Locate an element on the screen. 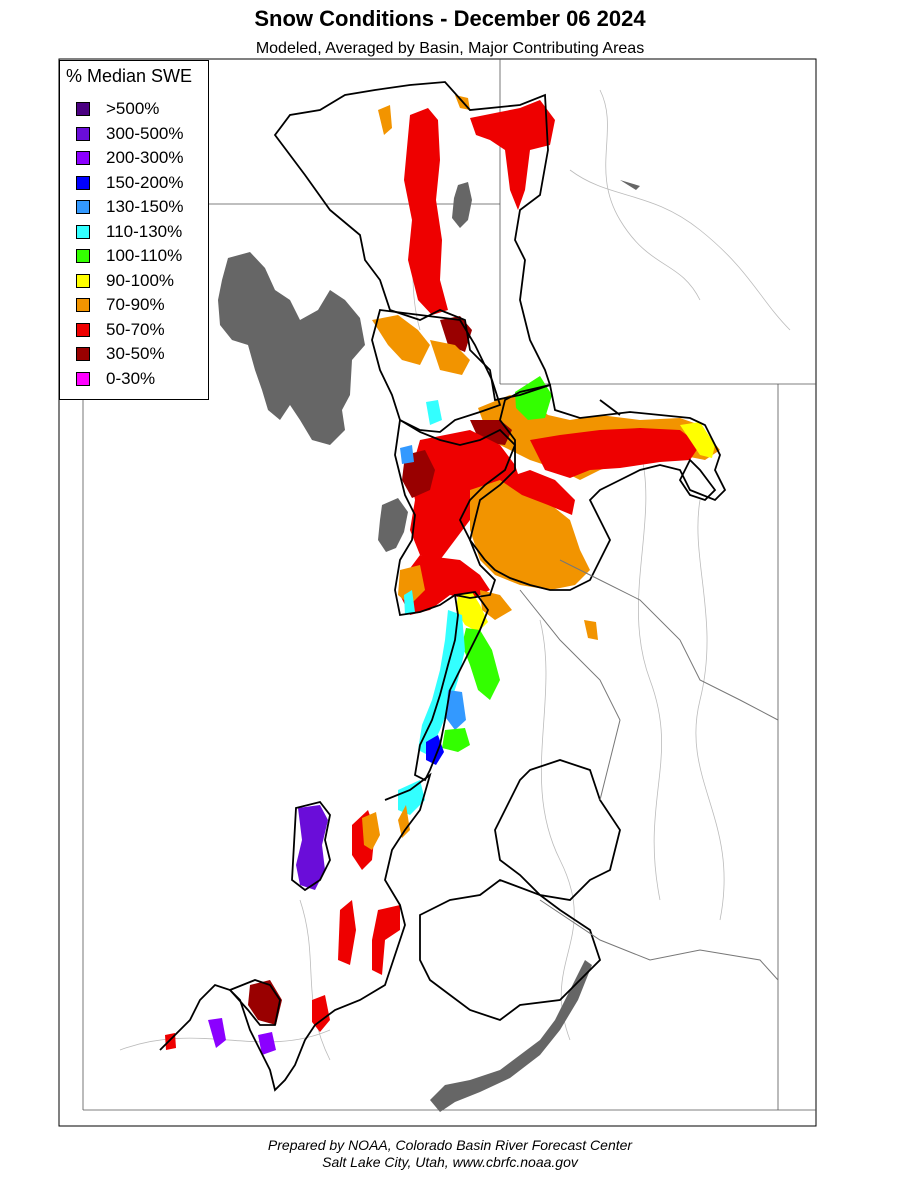 This screenshot has height=1200, width=900. legend-item: 30-50% is located at coordinates (120, 354).